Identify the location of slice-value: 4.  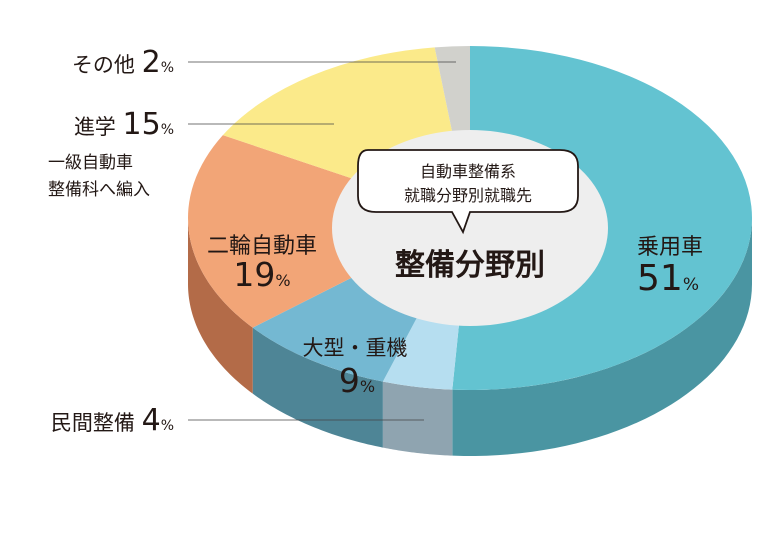
(151, 420).